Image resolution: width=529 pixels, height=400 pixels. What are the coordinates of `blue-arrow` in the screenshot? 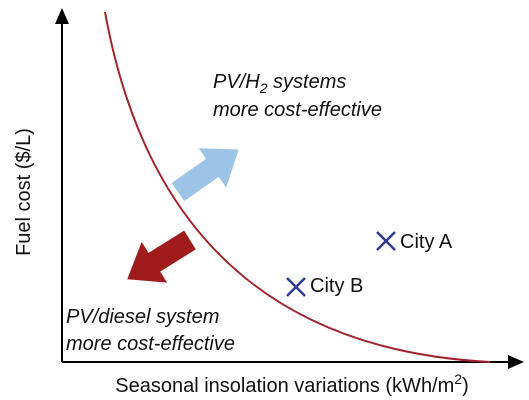 It's located at (205, 175).